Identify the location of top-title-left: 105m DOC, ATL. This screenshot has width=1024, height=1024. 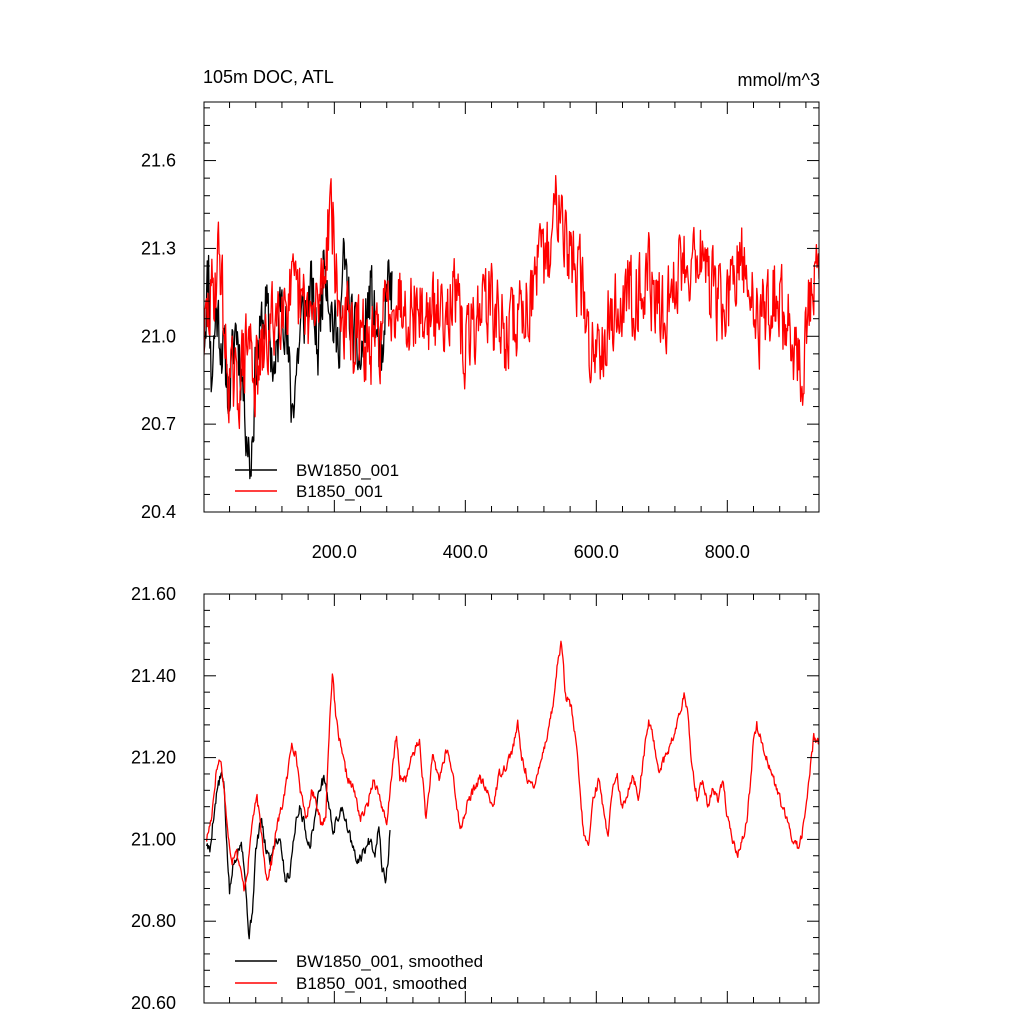
(268, 77).